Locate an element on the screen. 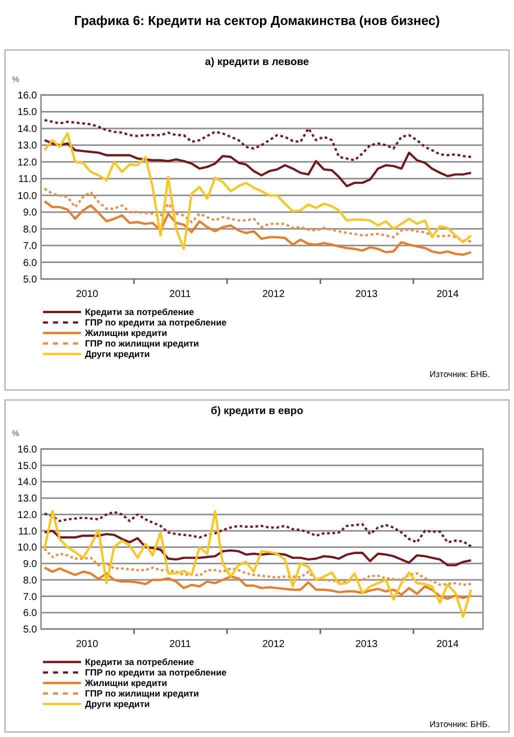 Image resolution: width=514 pixels, height=737 pixels. chart-title: б) кредити в евро is located at coordinates (257, 411).